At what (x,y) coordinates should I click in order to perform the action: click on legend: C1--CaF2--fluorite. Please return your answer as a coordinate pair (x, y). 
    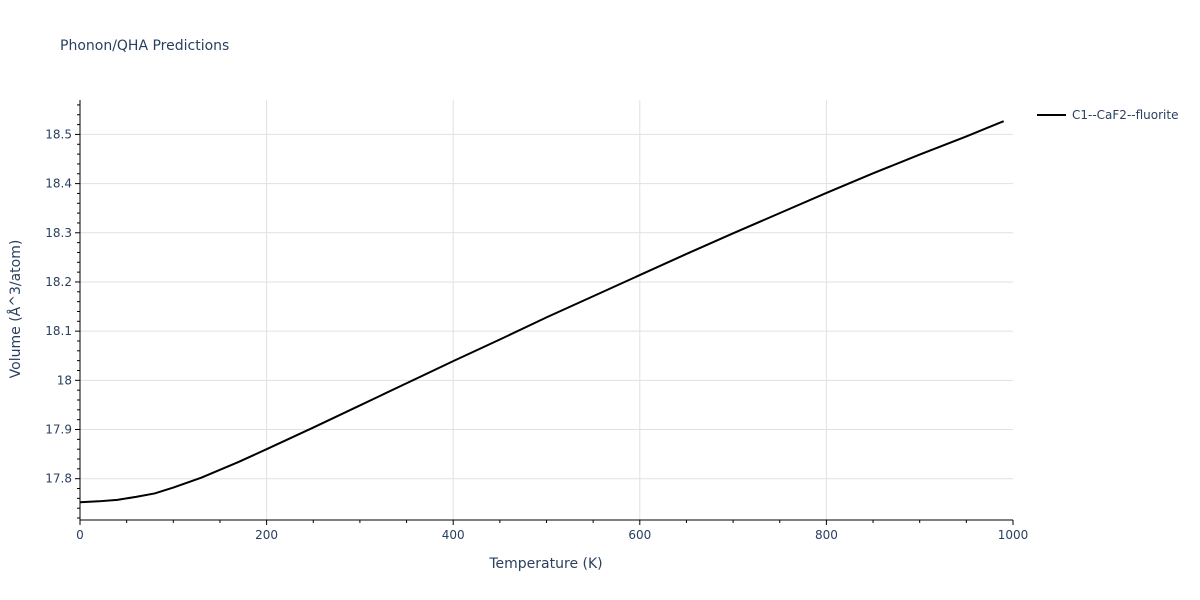
    Looking at the image, I should click on (1107, 115).